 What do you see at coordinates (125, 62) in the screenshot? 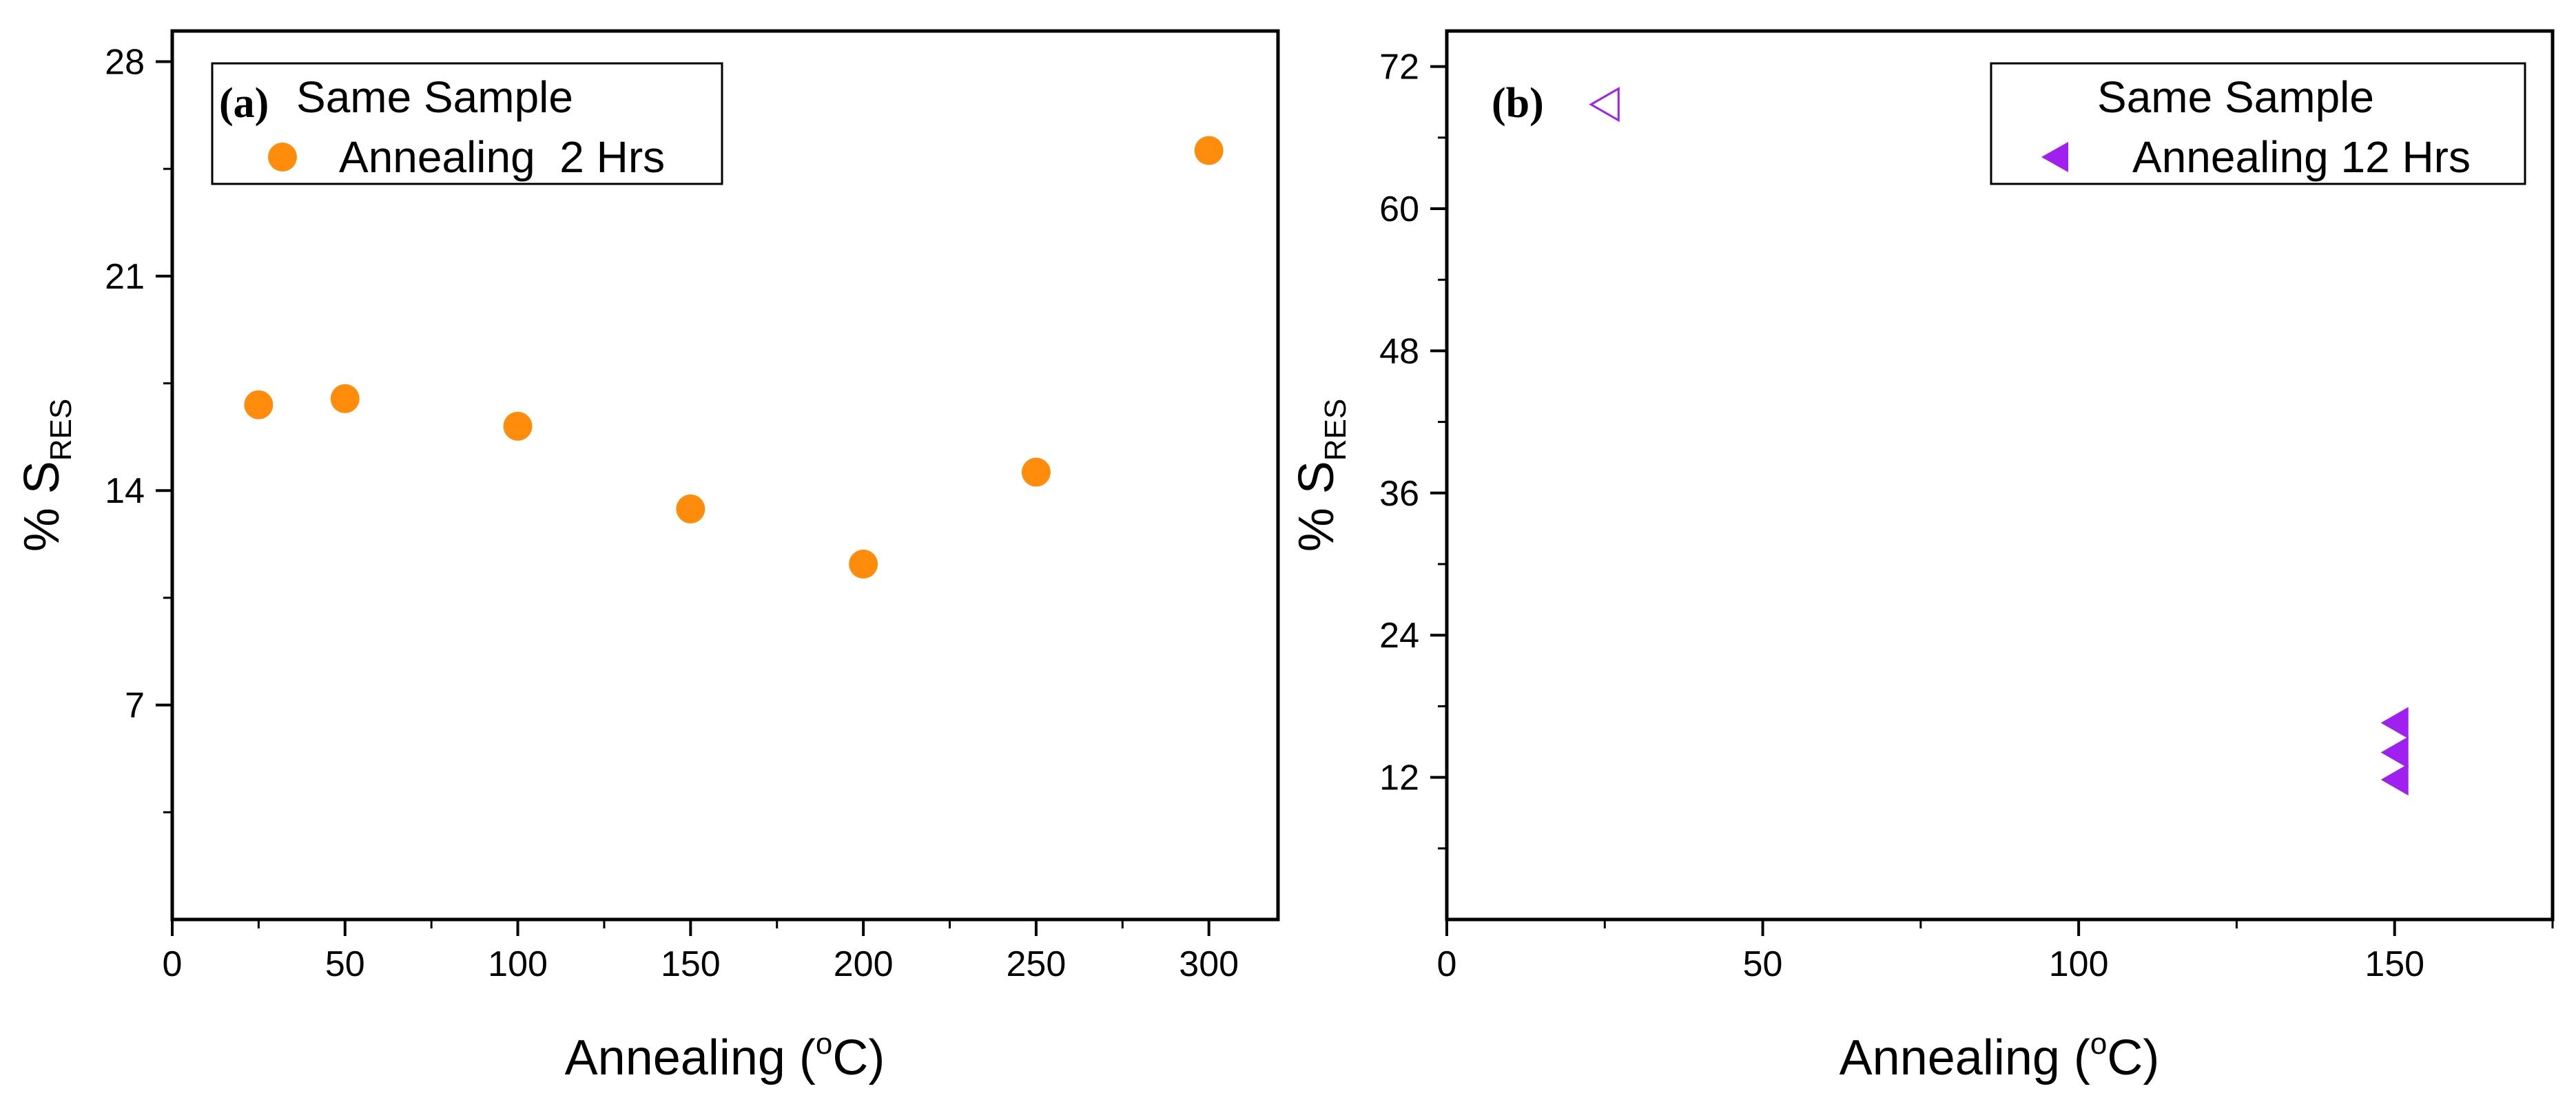
I see `y-tick-label: 28` at bounding box center [125, 62].